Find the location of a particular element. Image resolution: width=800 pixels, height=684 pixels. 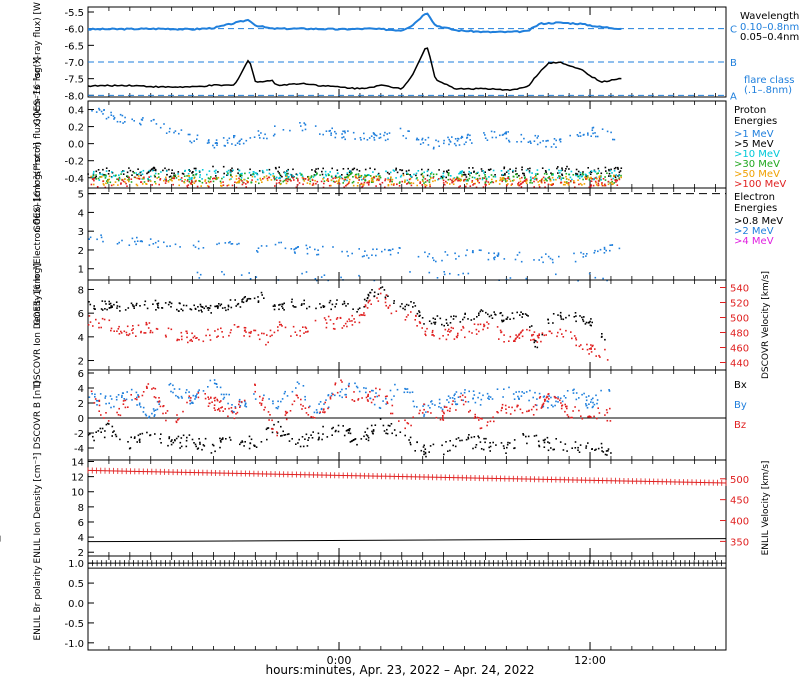

y-tick-label: 8 is located at coordinates (81, 508).